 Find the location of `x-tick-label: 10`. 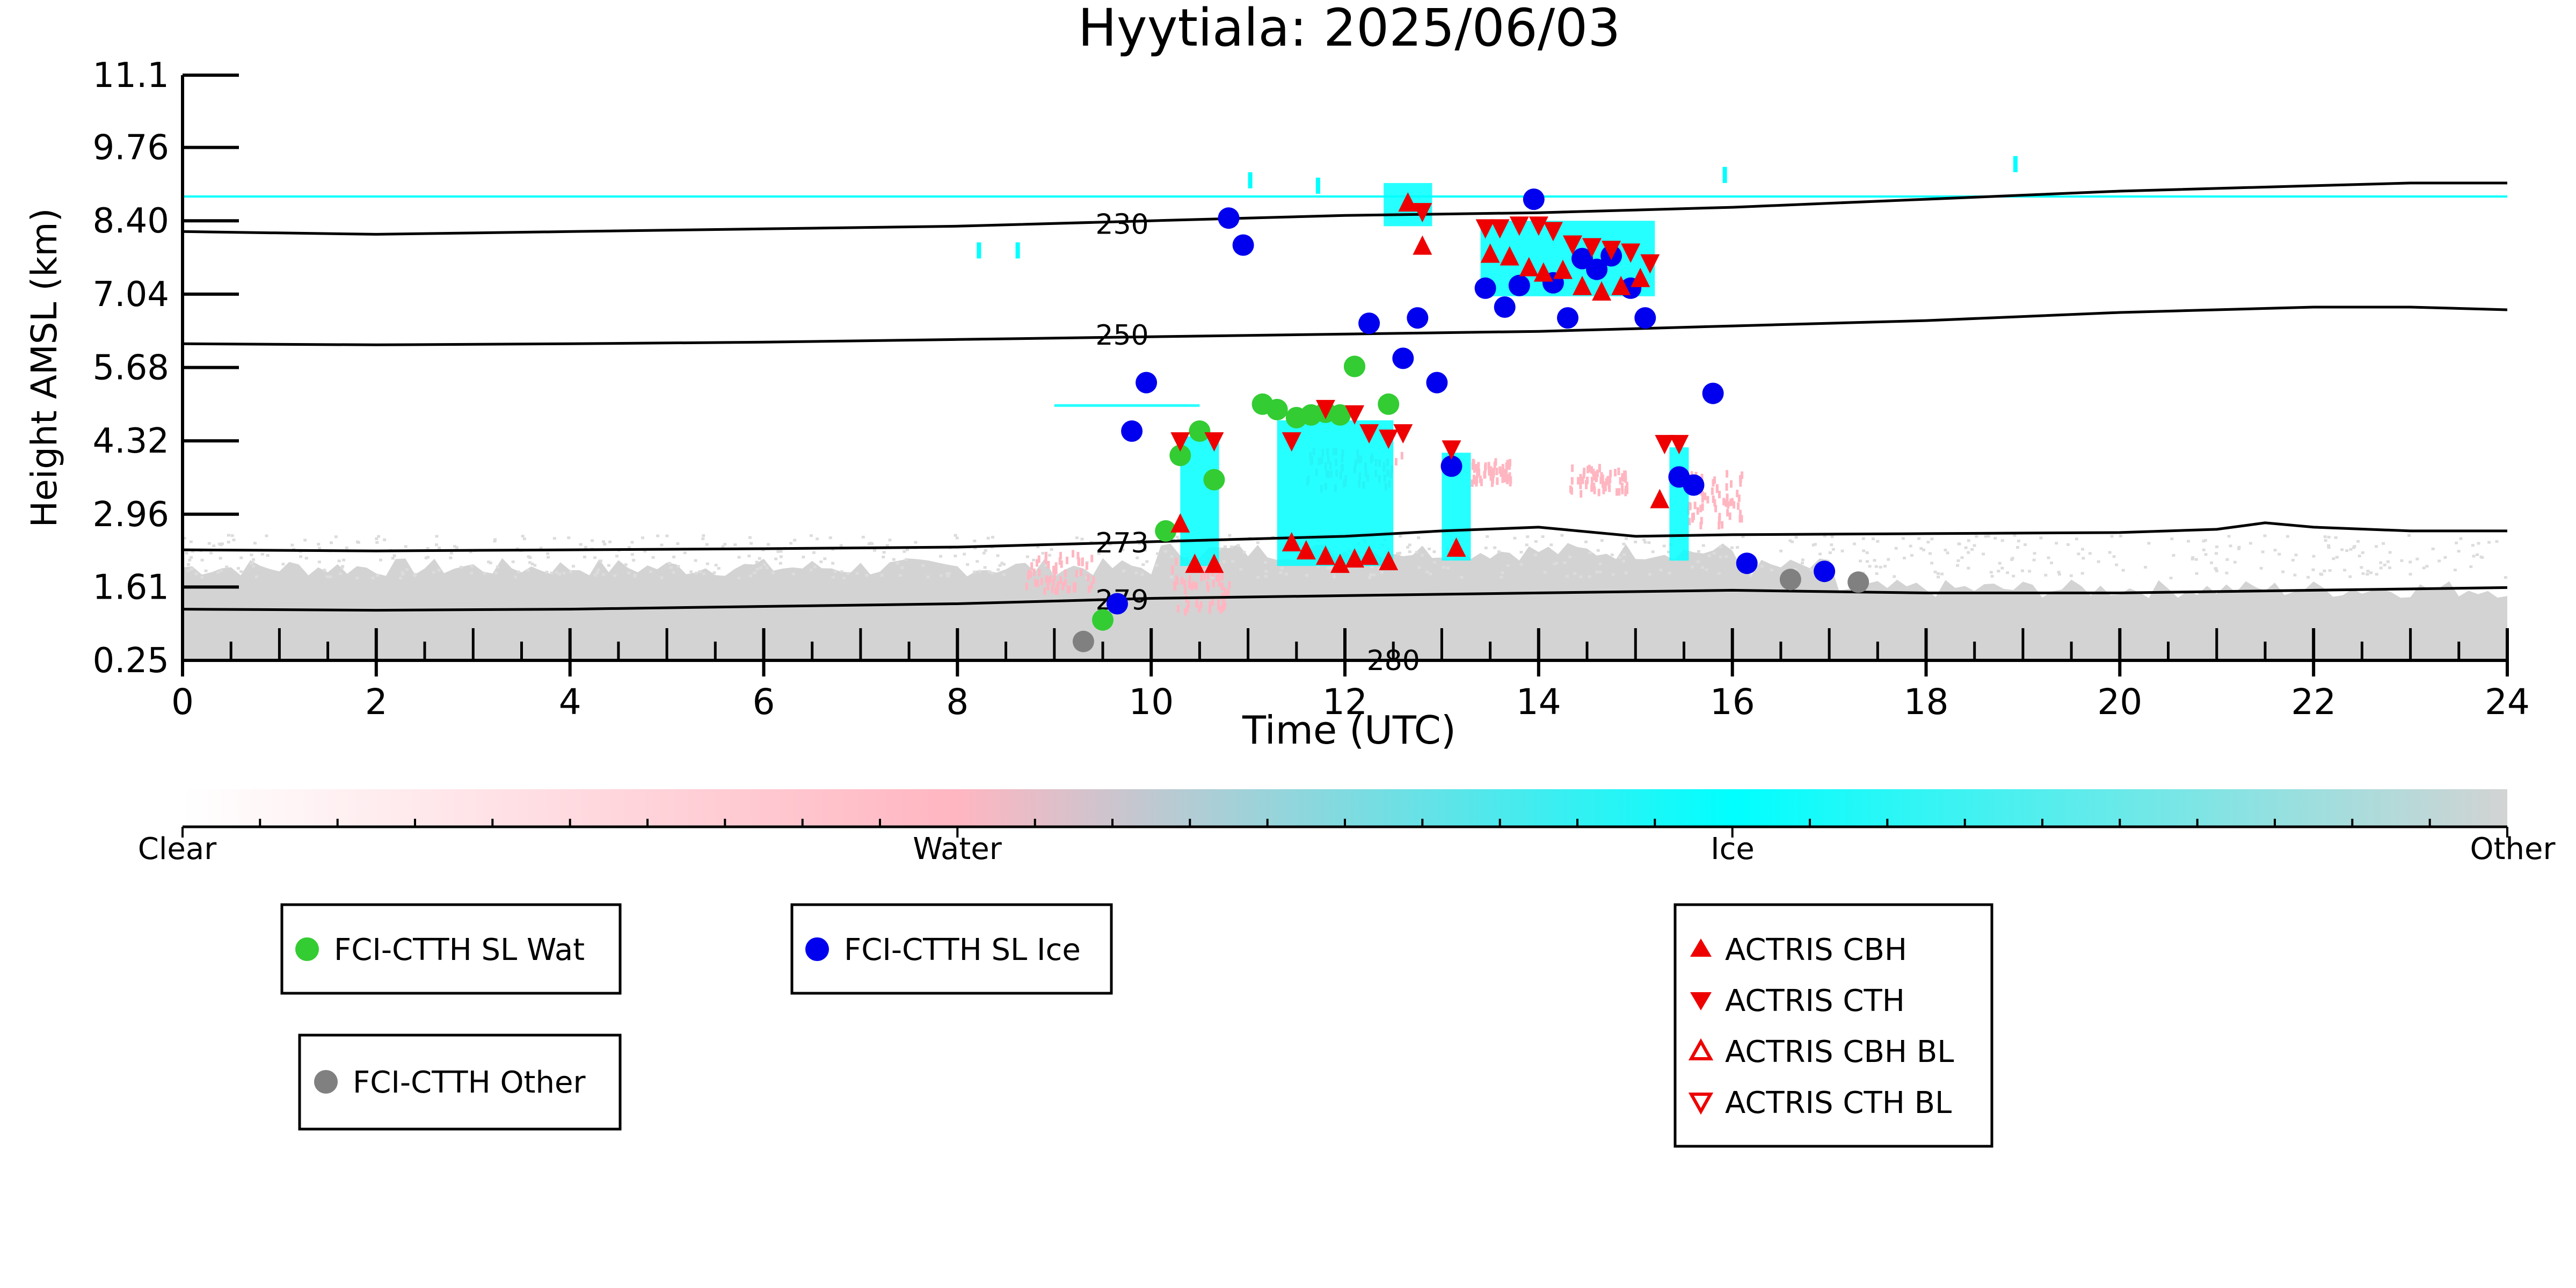

x-tick-label: 10 is located at coordinates (1151, 702).